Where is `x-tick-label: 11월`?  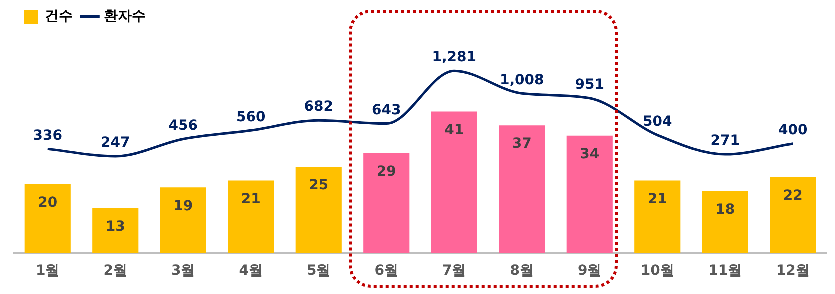 x-tick-label: 11월 is located at coordinates (725, 271).